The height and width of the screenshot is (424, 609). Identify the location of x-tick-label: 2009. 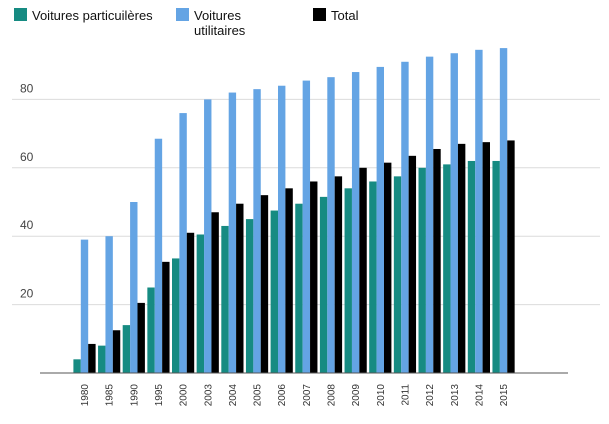
(356, 395).